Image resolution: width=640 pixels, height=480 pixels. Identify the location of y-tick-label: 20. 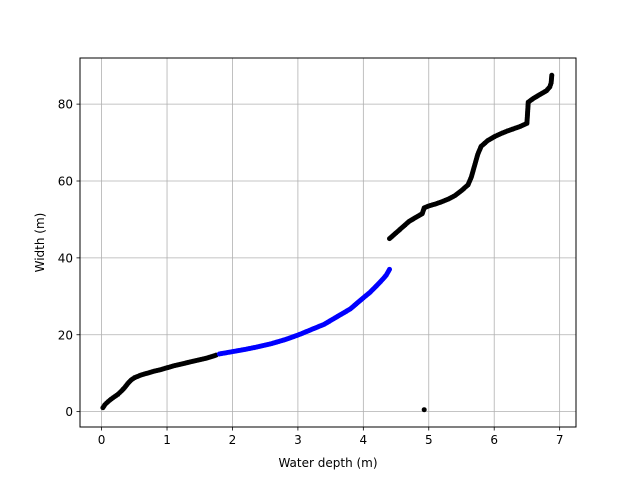
(65, 335).